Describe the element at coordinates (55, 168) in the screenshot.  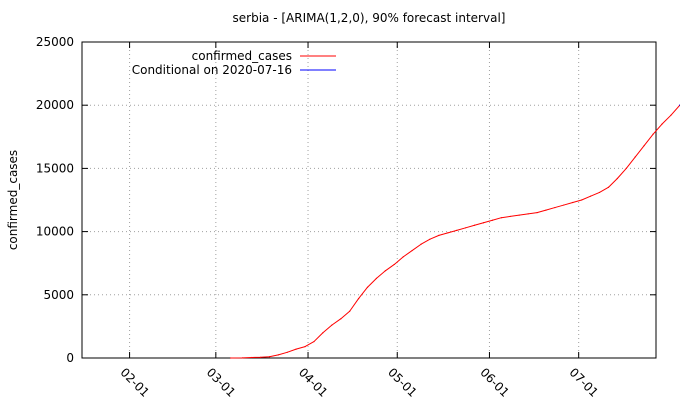
I see `y-tick-label: 15000` at that location.